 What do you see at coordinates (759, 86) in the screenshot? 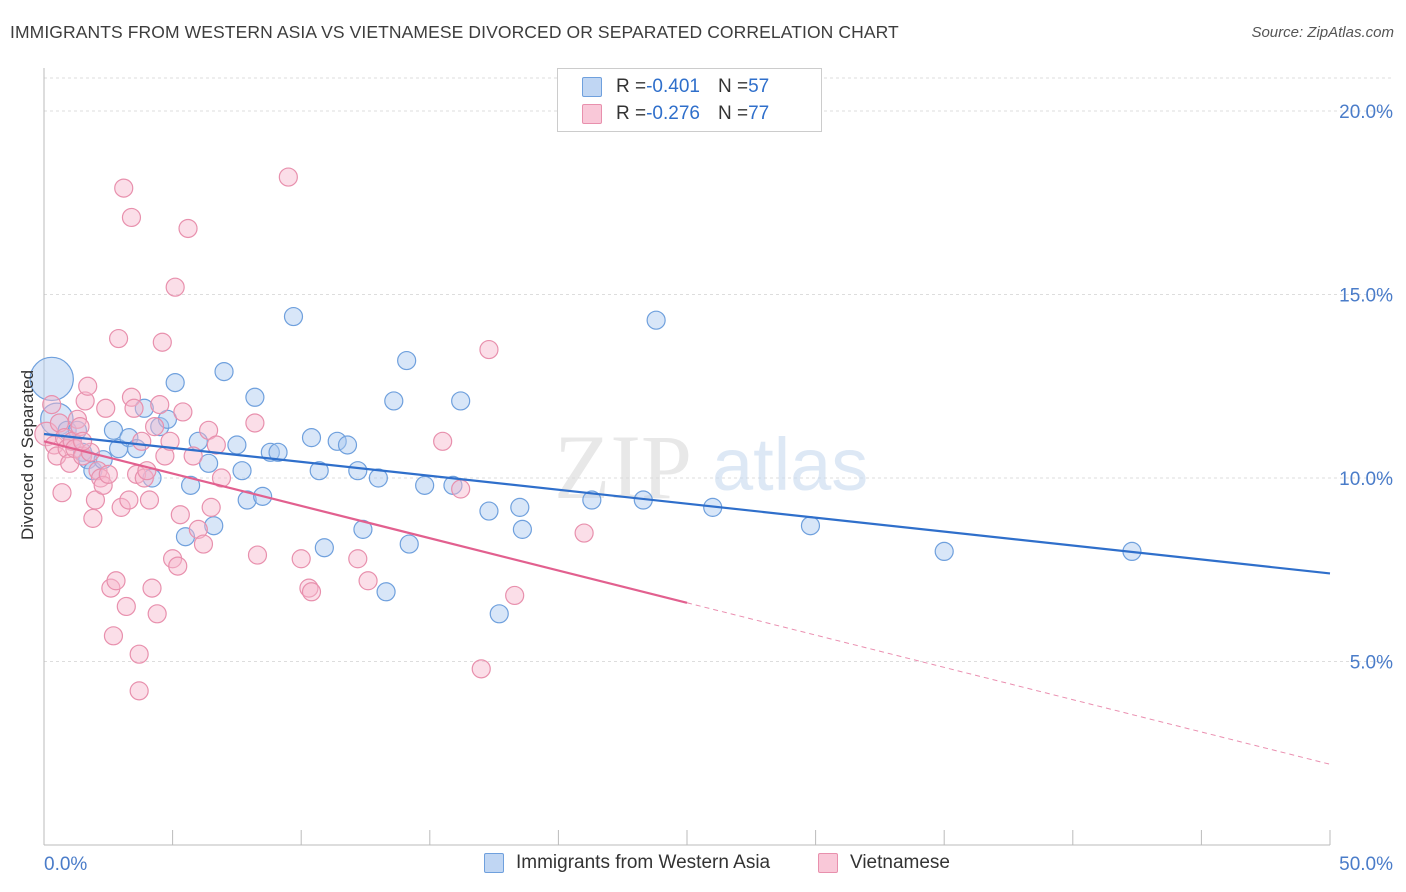
I see `legend-n-value: 57` at bounding box center [759, 86].